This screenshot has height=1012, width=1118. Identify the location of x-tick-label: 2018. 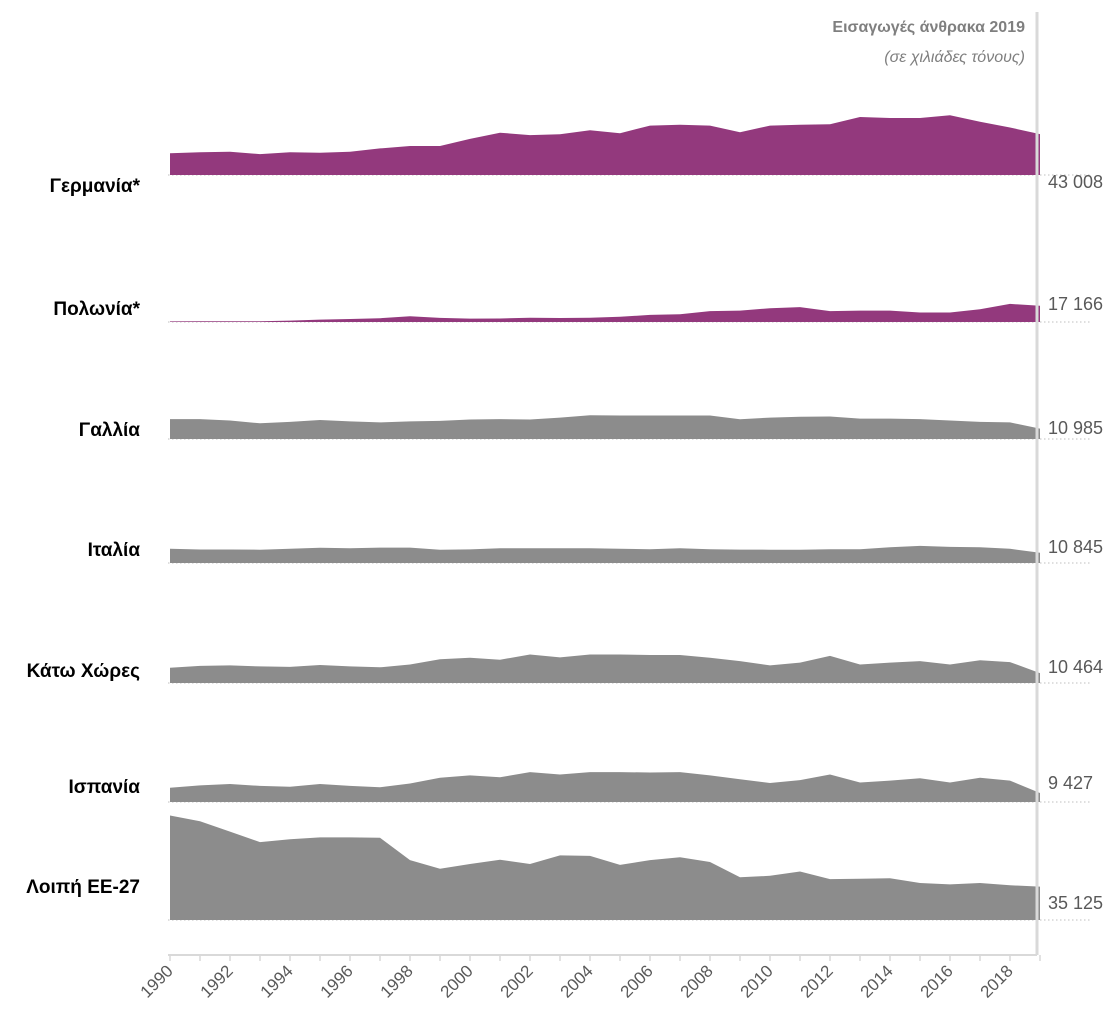
(997, 981).